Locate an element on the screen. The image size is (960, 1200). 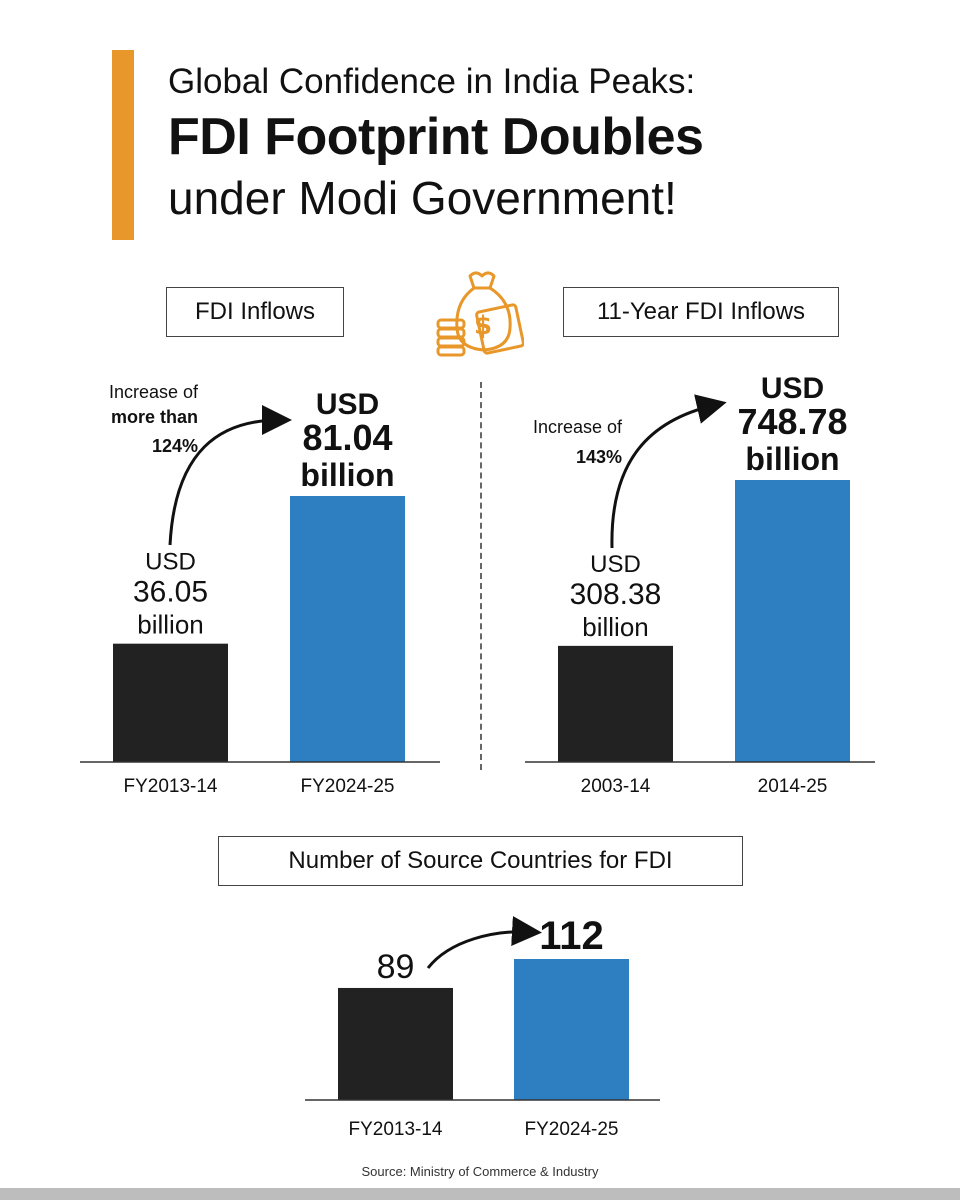
chart-3-title: Number of Source Countries for FDI is located at coordinates (480, 861).